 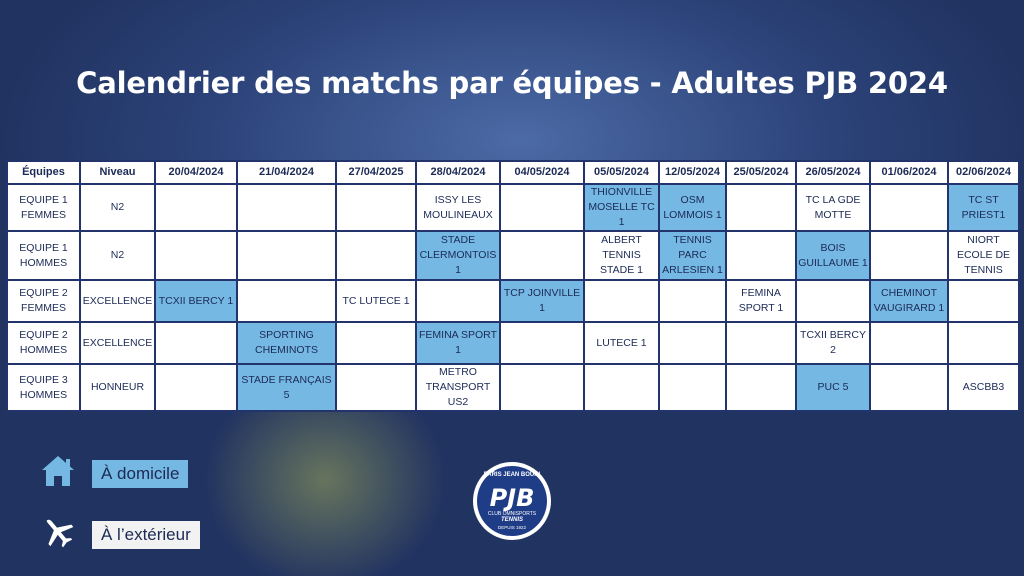 I want to click on house-icon, so click(x=58, y=473).